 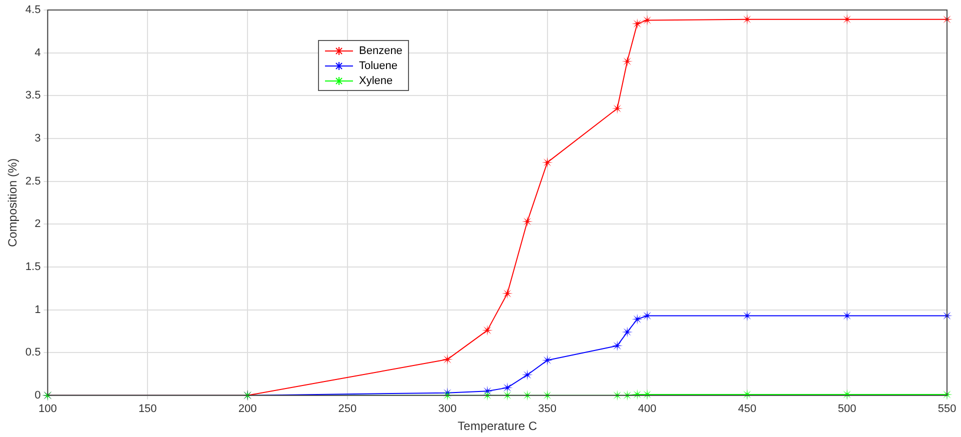 What do you see at coordinates (647, 409) in the screenshot?
I see `x-tick-label: 400` at bounding box center [647, 409].